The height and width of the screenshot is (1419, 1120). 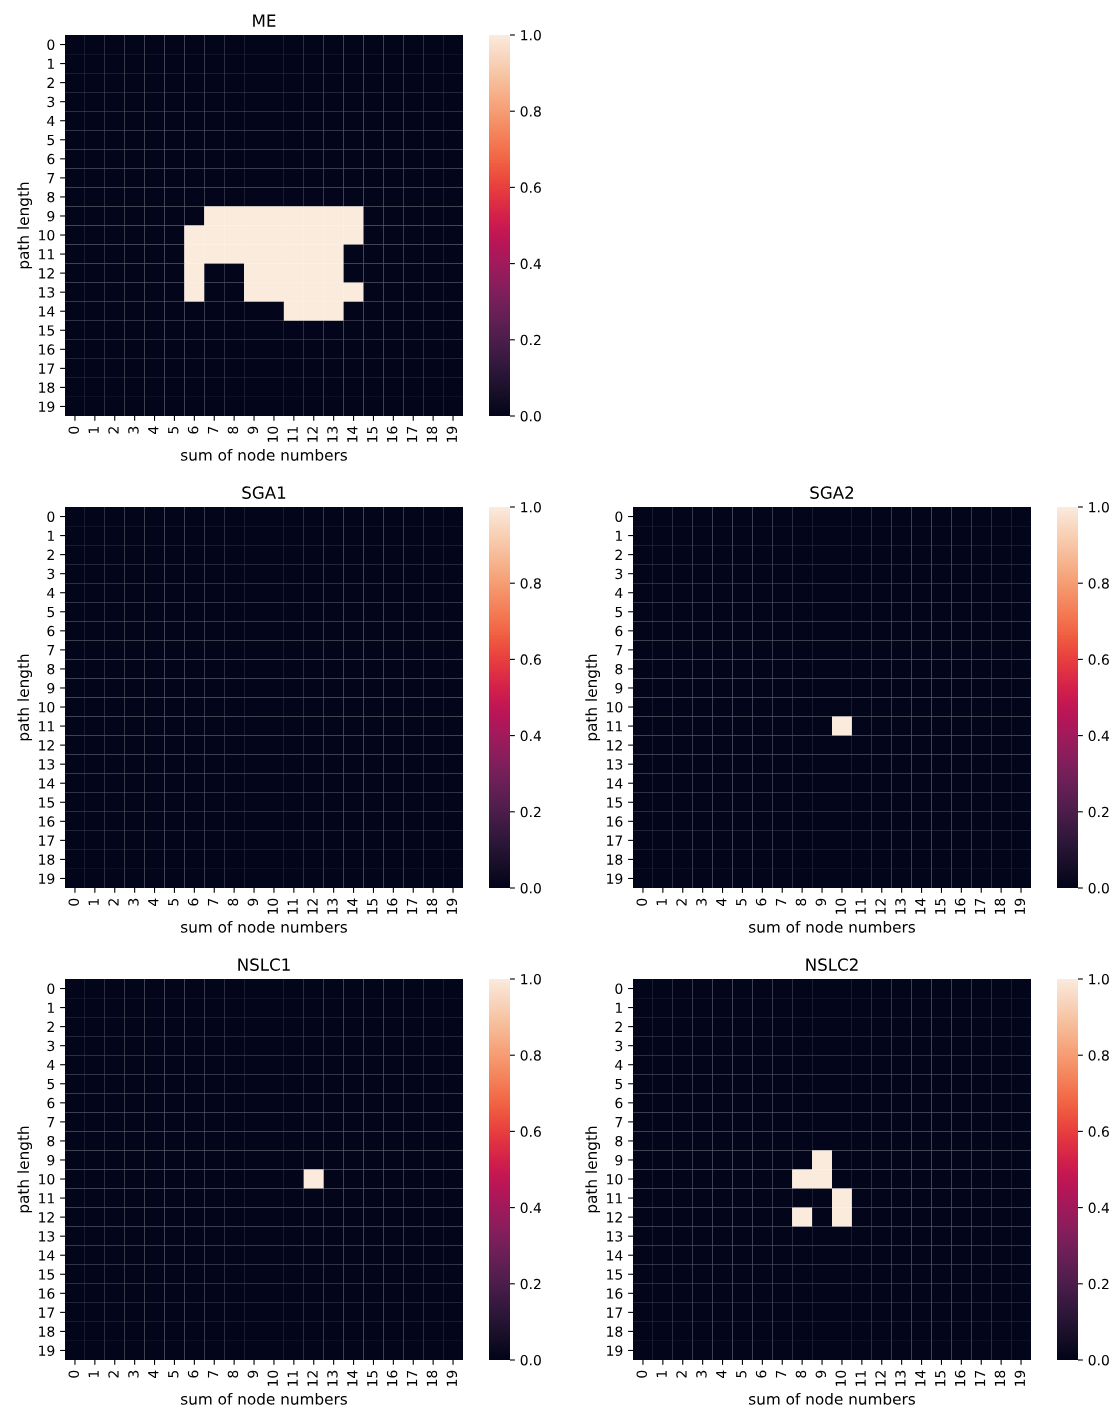 What do you see at coordinates (641, 902) in the screenshot?
I see `x-tick-label: 0` at bounding box center [641, 902].